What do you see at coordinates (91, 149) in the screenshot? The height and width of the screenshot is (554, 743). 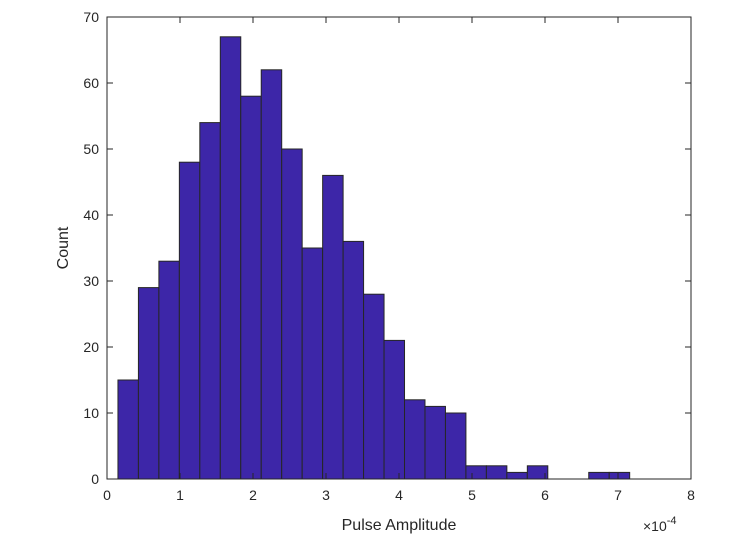 I see `y-tick-label: 50` at bounding box center [91, 149].